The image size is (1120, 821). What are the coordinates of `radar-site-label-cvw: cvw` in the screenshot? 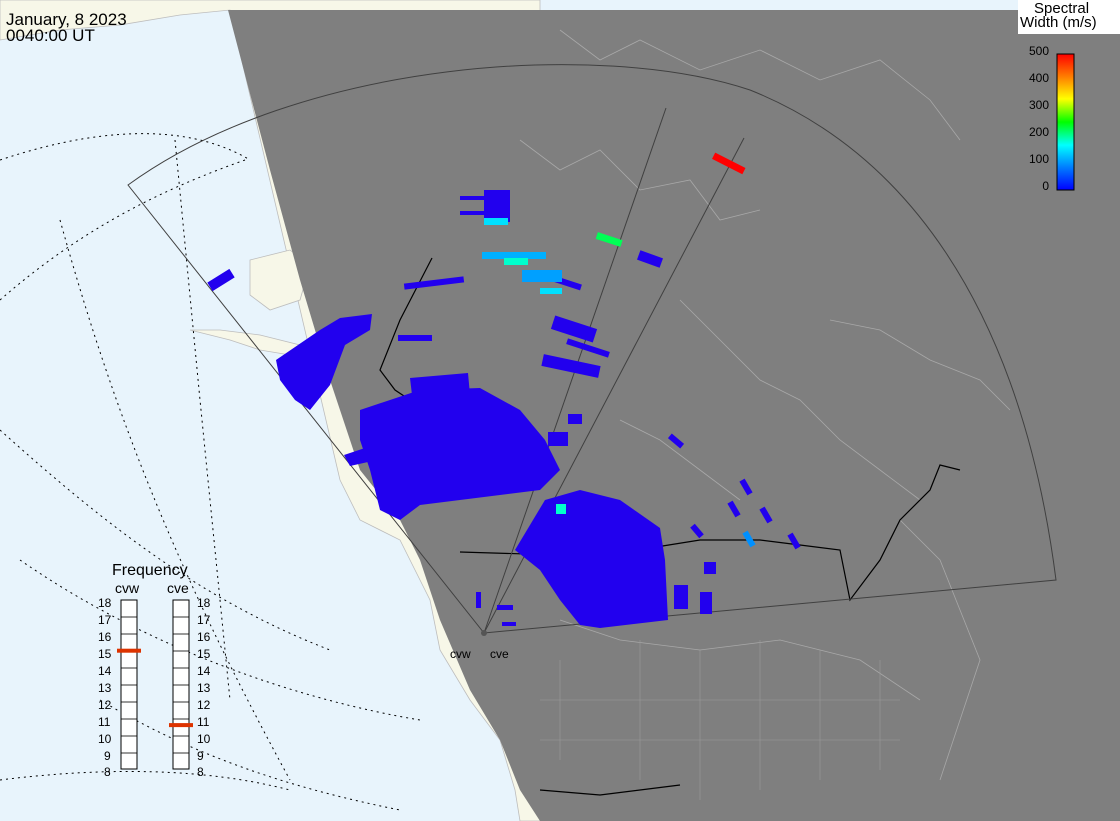 It's located at (460, 654).